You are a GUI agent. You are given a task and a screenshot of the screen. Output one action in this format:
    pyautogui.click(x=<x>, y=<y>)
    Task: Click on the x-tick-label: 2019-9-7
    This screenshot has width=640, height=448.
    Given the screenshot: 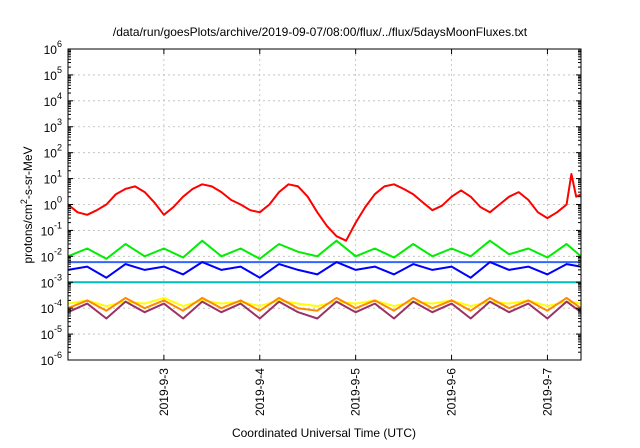 What is the action you would take?
    pyautogui.click(x=547, y=392)
    